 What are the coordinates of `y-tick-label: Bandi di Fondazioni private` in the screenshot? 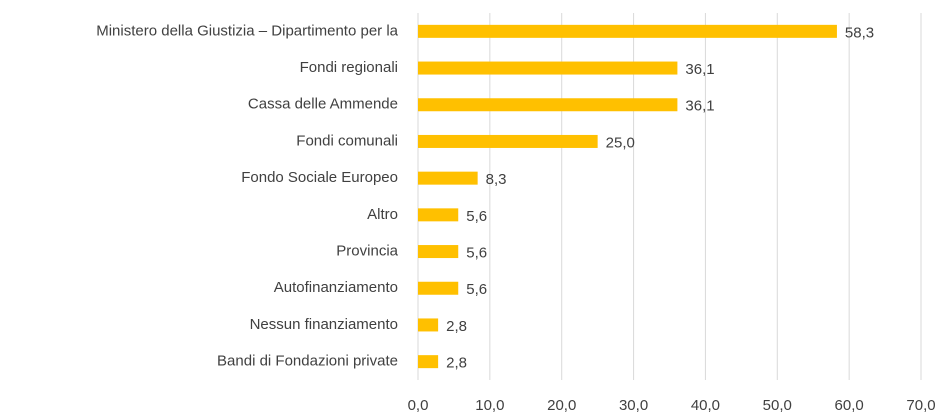 It's located at (307, 361).